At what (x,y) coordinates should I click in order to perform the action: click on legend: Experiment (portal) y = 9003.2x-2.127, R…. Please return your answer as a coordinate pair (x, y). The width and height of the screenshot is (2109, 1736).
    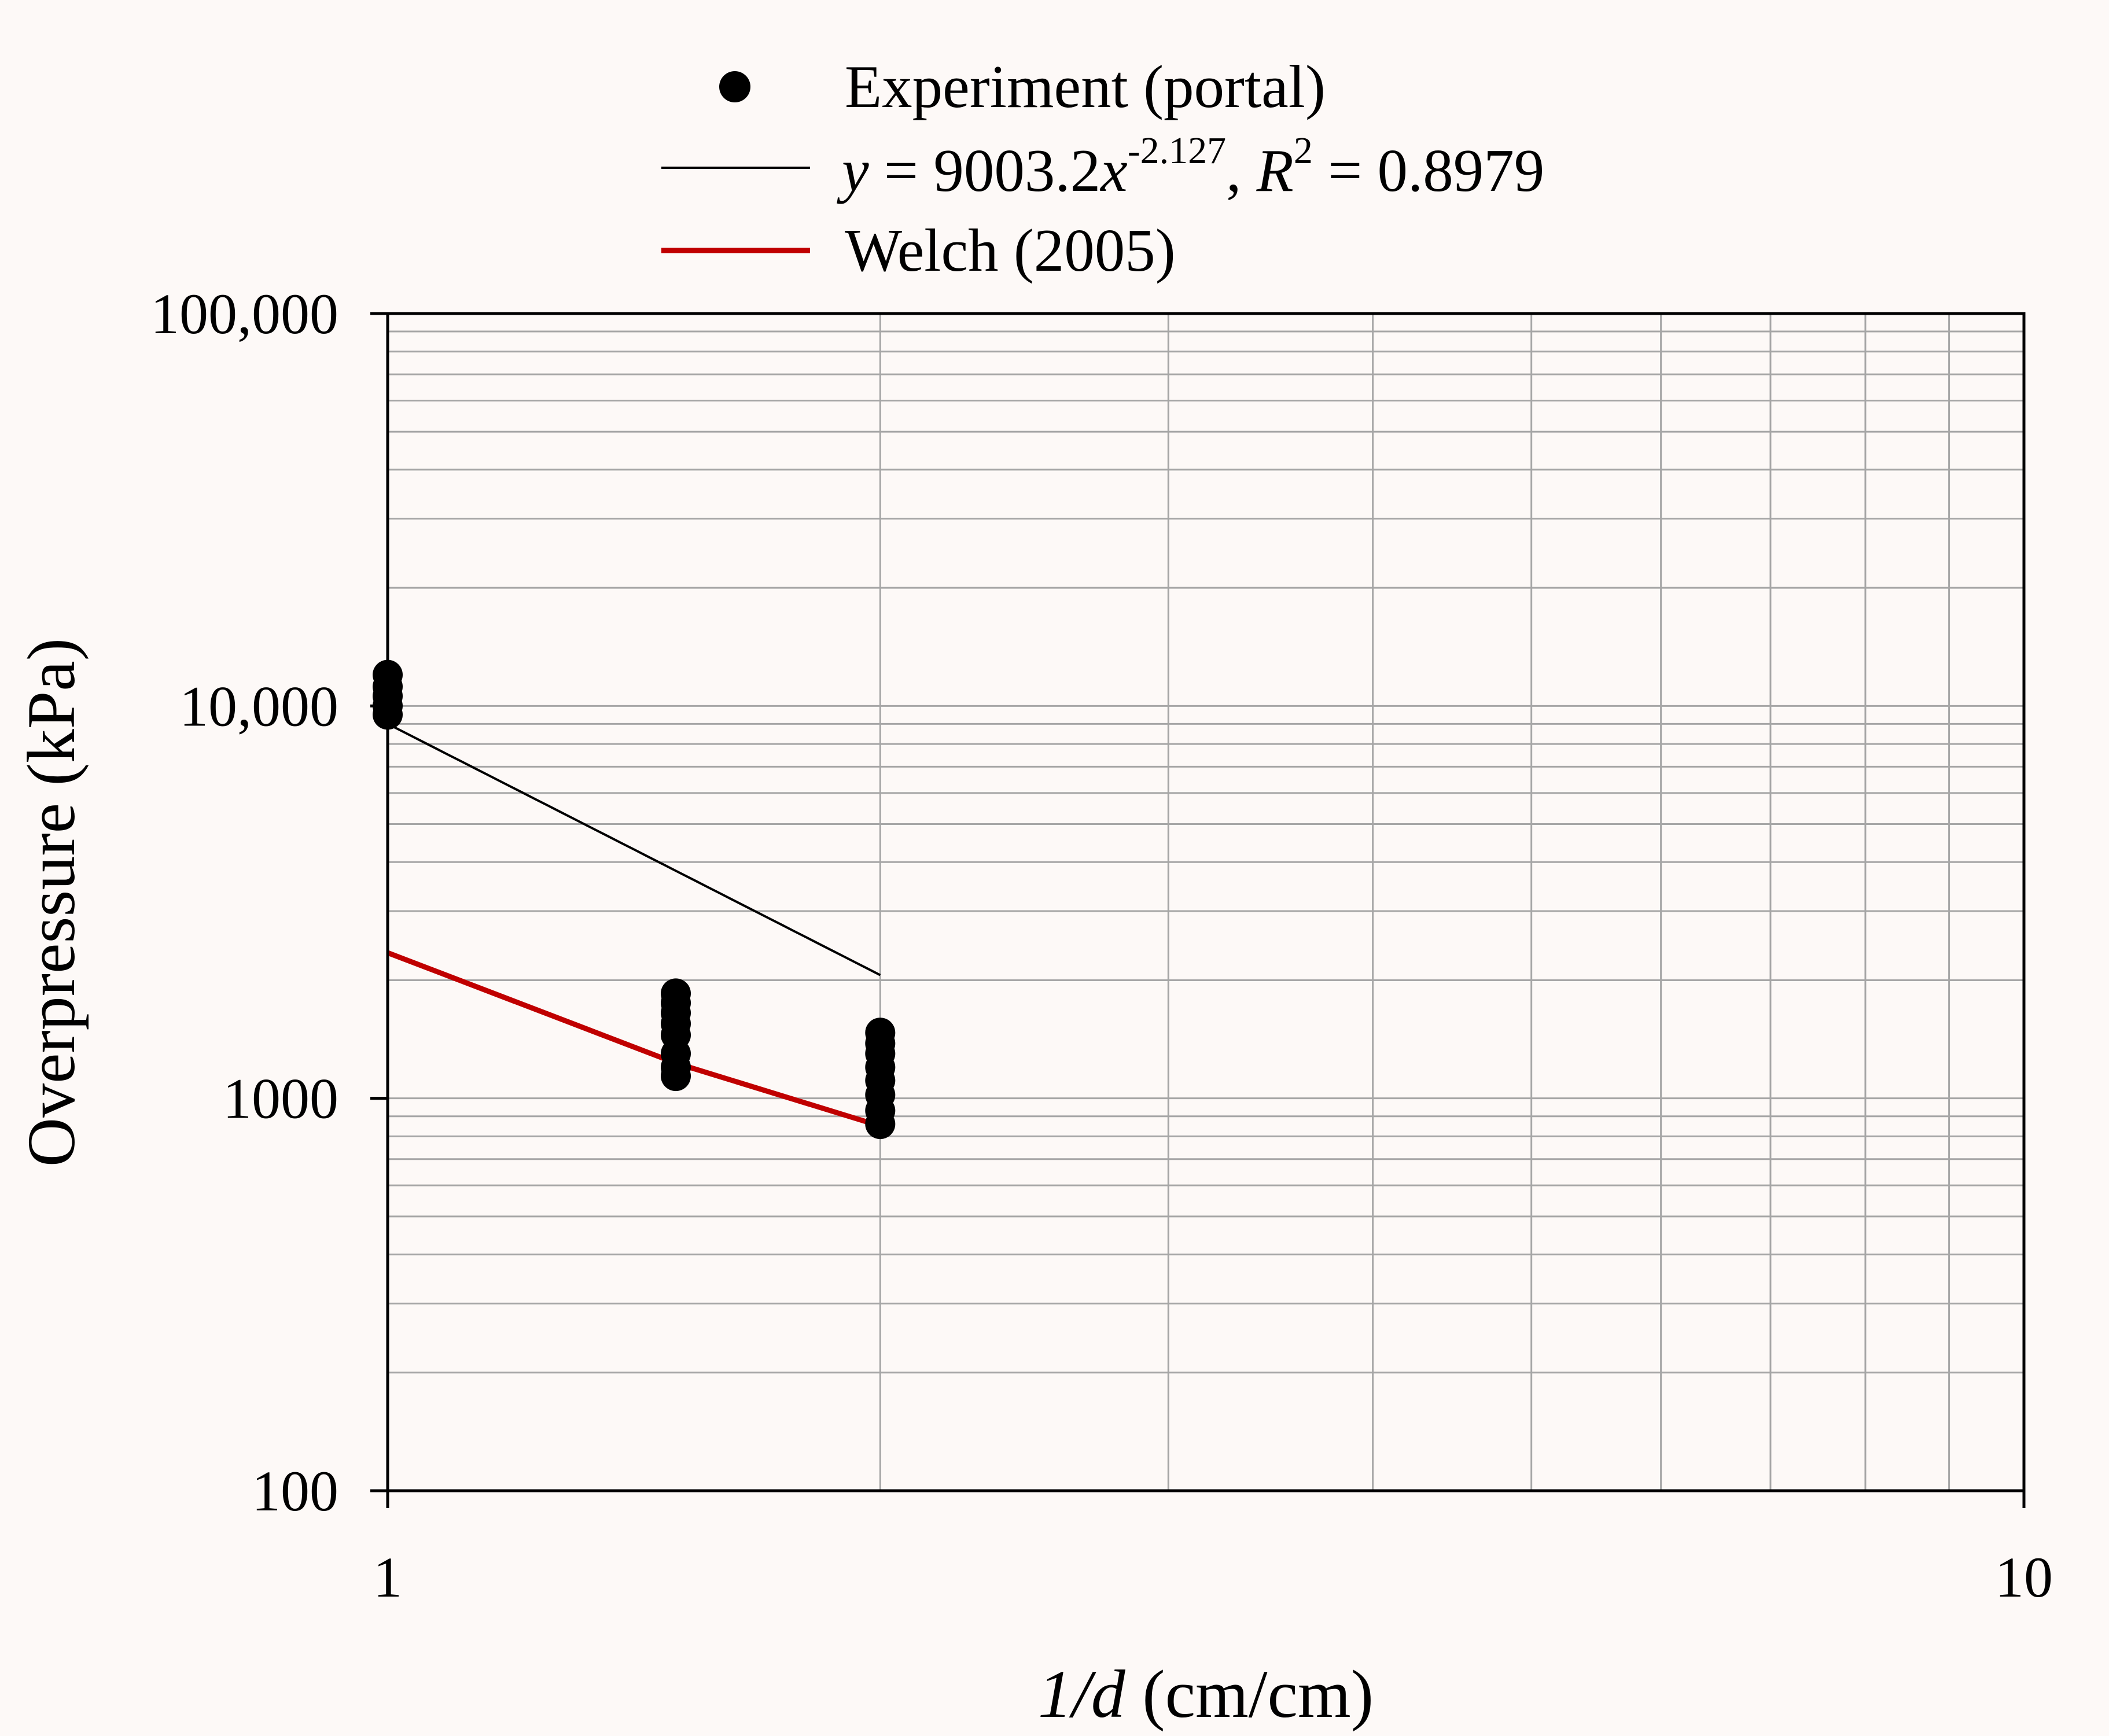
    Looking at the image, I should click on (1102, 168).